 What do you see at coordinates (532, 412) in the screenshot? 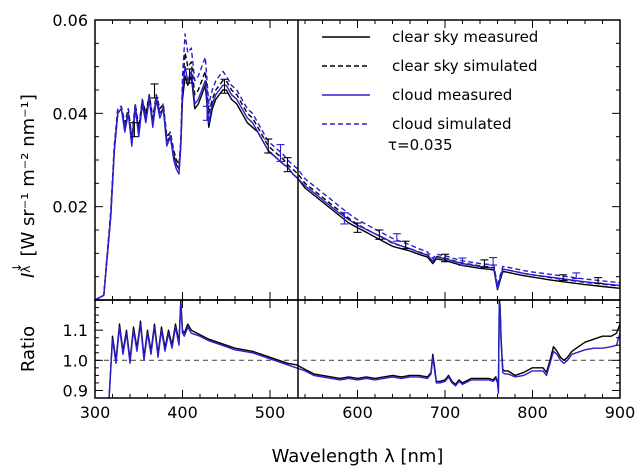
I see `x-tick-label: 800` at bounding box center [532, 412].